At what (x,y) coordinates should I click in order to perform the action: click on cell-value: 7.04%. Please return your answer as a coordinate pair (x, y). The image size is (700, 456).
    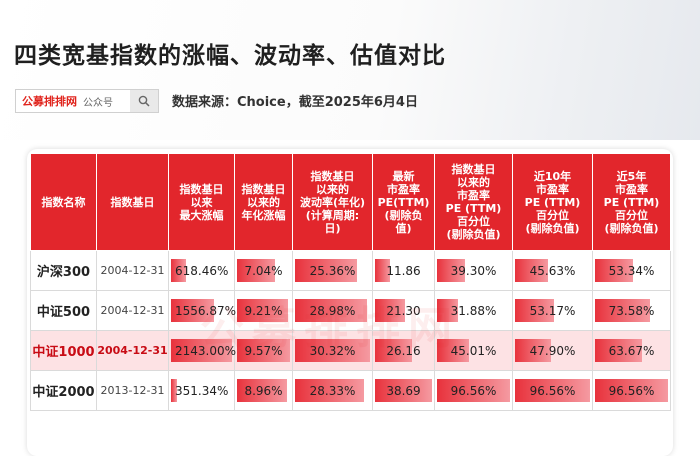
    Looking at the image, I should click on (263, 270).